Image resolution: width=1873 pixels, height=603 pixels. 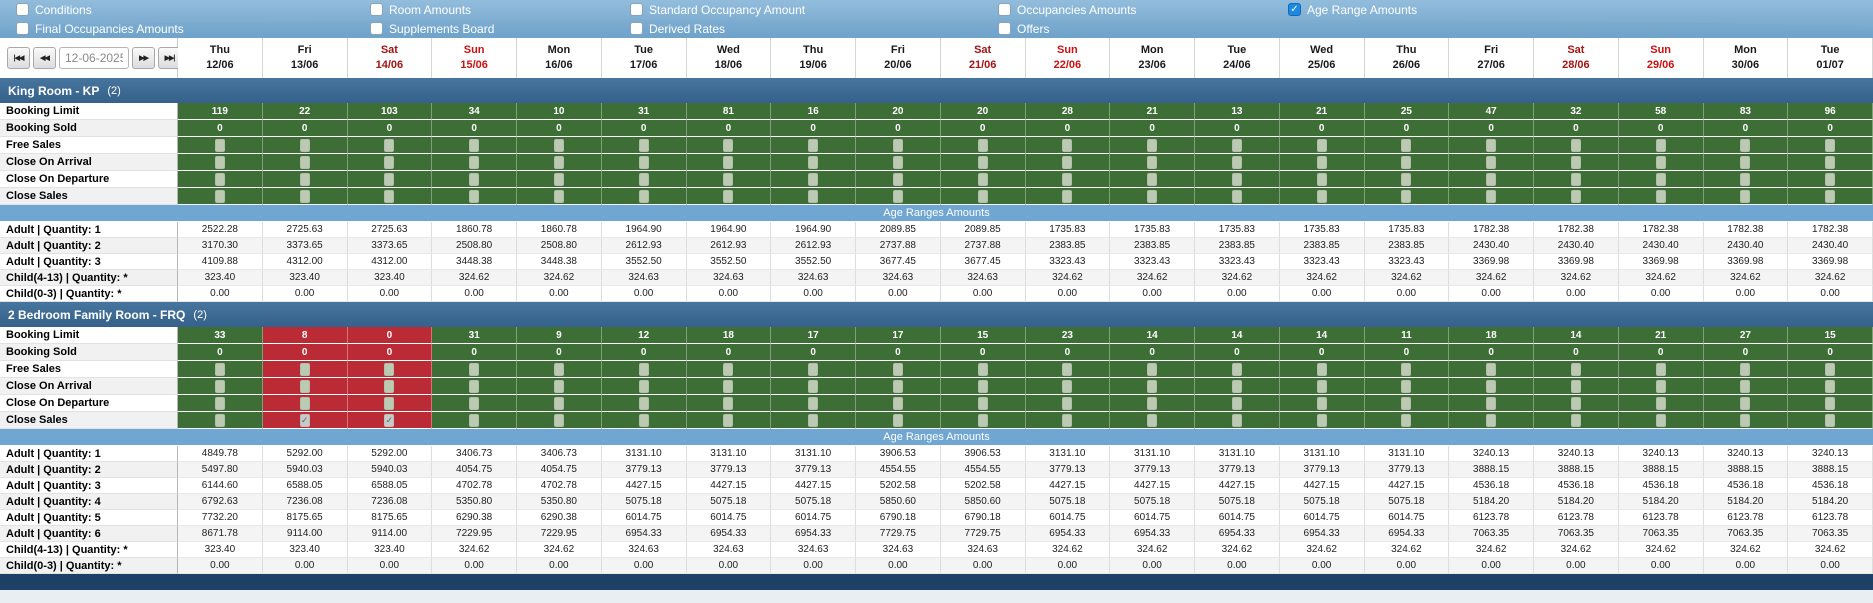 I want to click on filter-age-range-amounts: ✓ Age Range Amounts, so click(x=1580, y=10).